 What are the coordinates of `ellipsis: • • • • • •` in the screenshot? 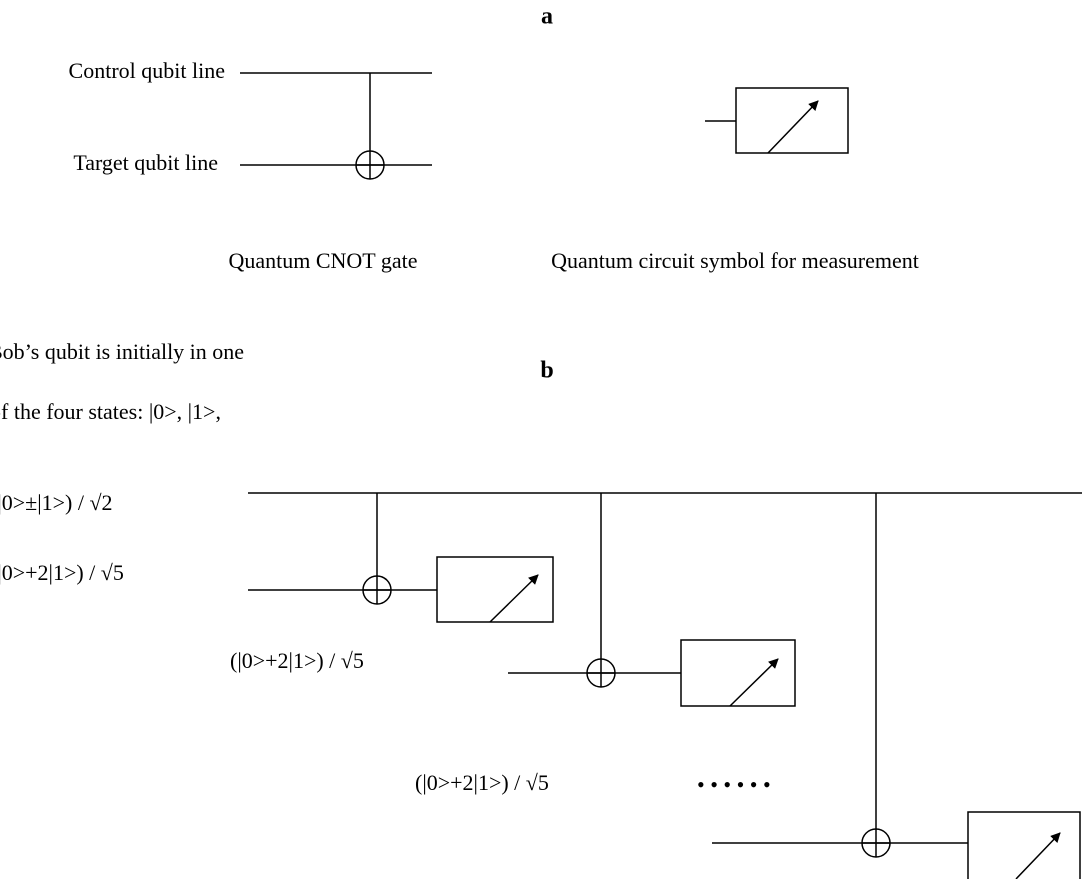 It's located at (734, 784).